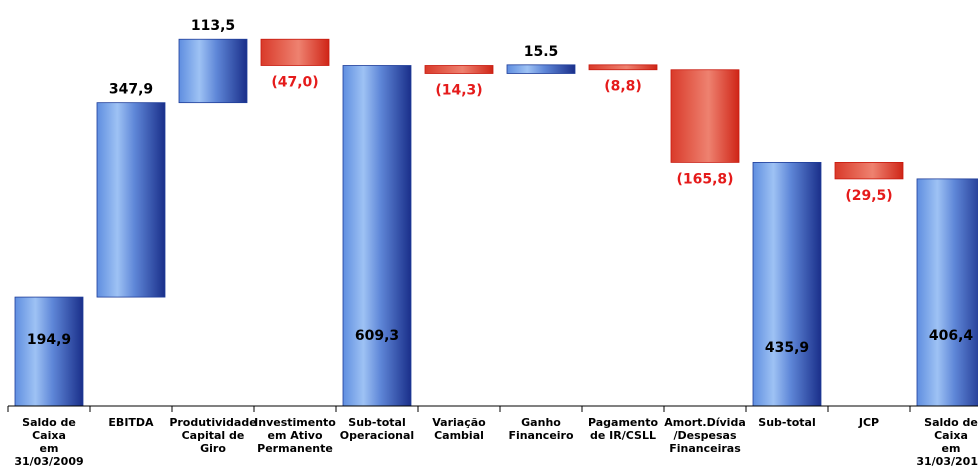 The height and width of the screenshot is (471, 978). I want to click on category-label: Amort.Dívida/Despesas Financeiras, so click(705, 435).